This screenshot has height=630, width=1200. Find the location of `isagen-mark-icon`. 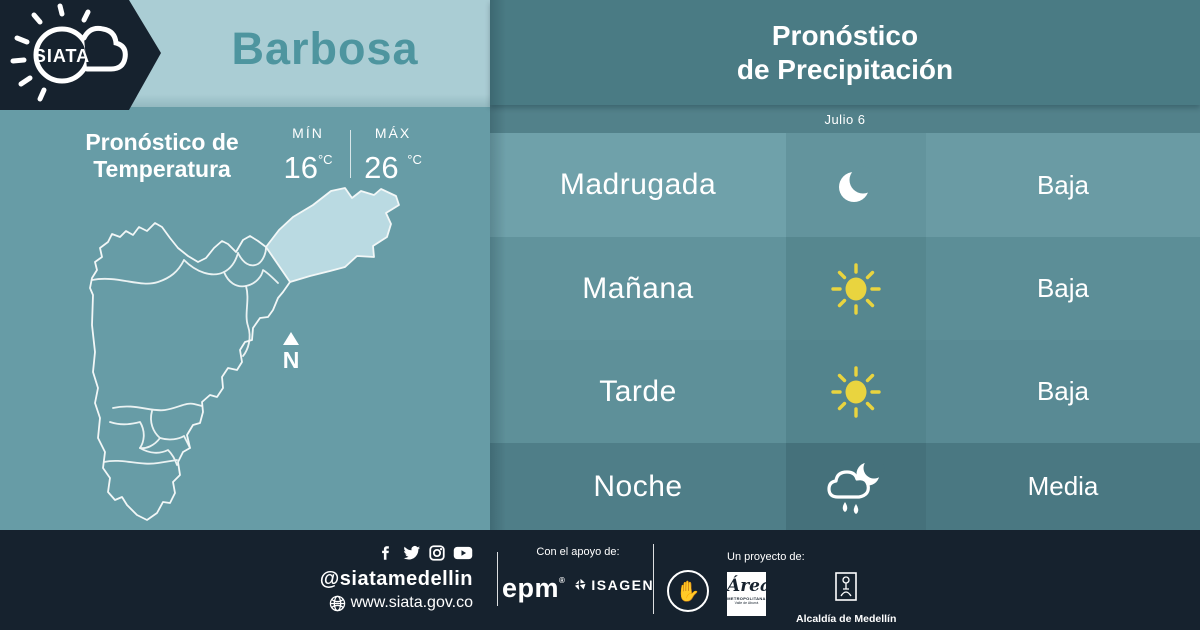

isagen-mark-icon is located at coordinates (580, 584).